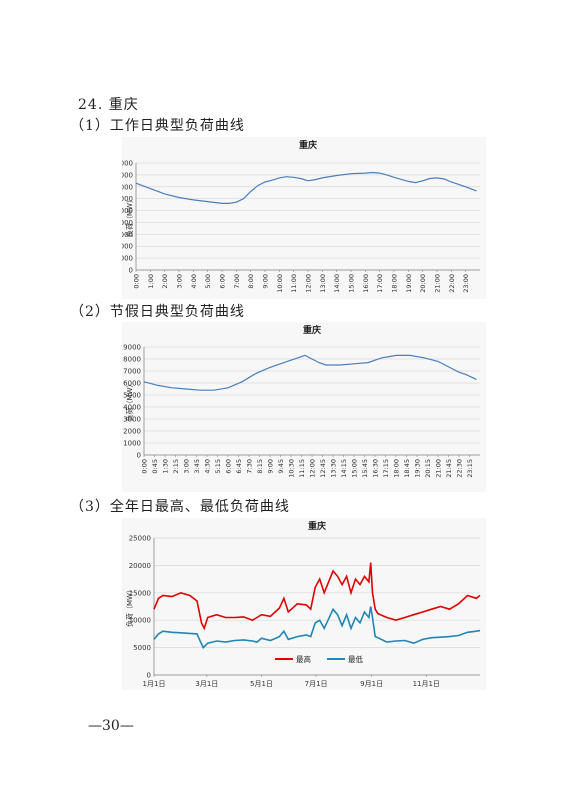 This screenshot has width=566, height=800. I want to click on x-tick-label: 16:00, so click(366, 283).